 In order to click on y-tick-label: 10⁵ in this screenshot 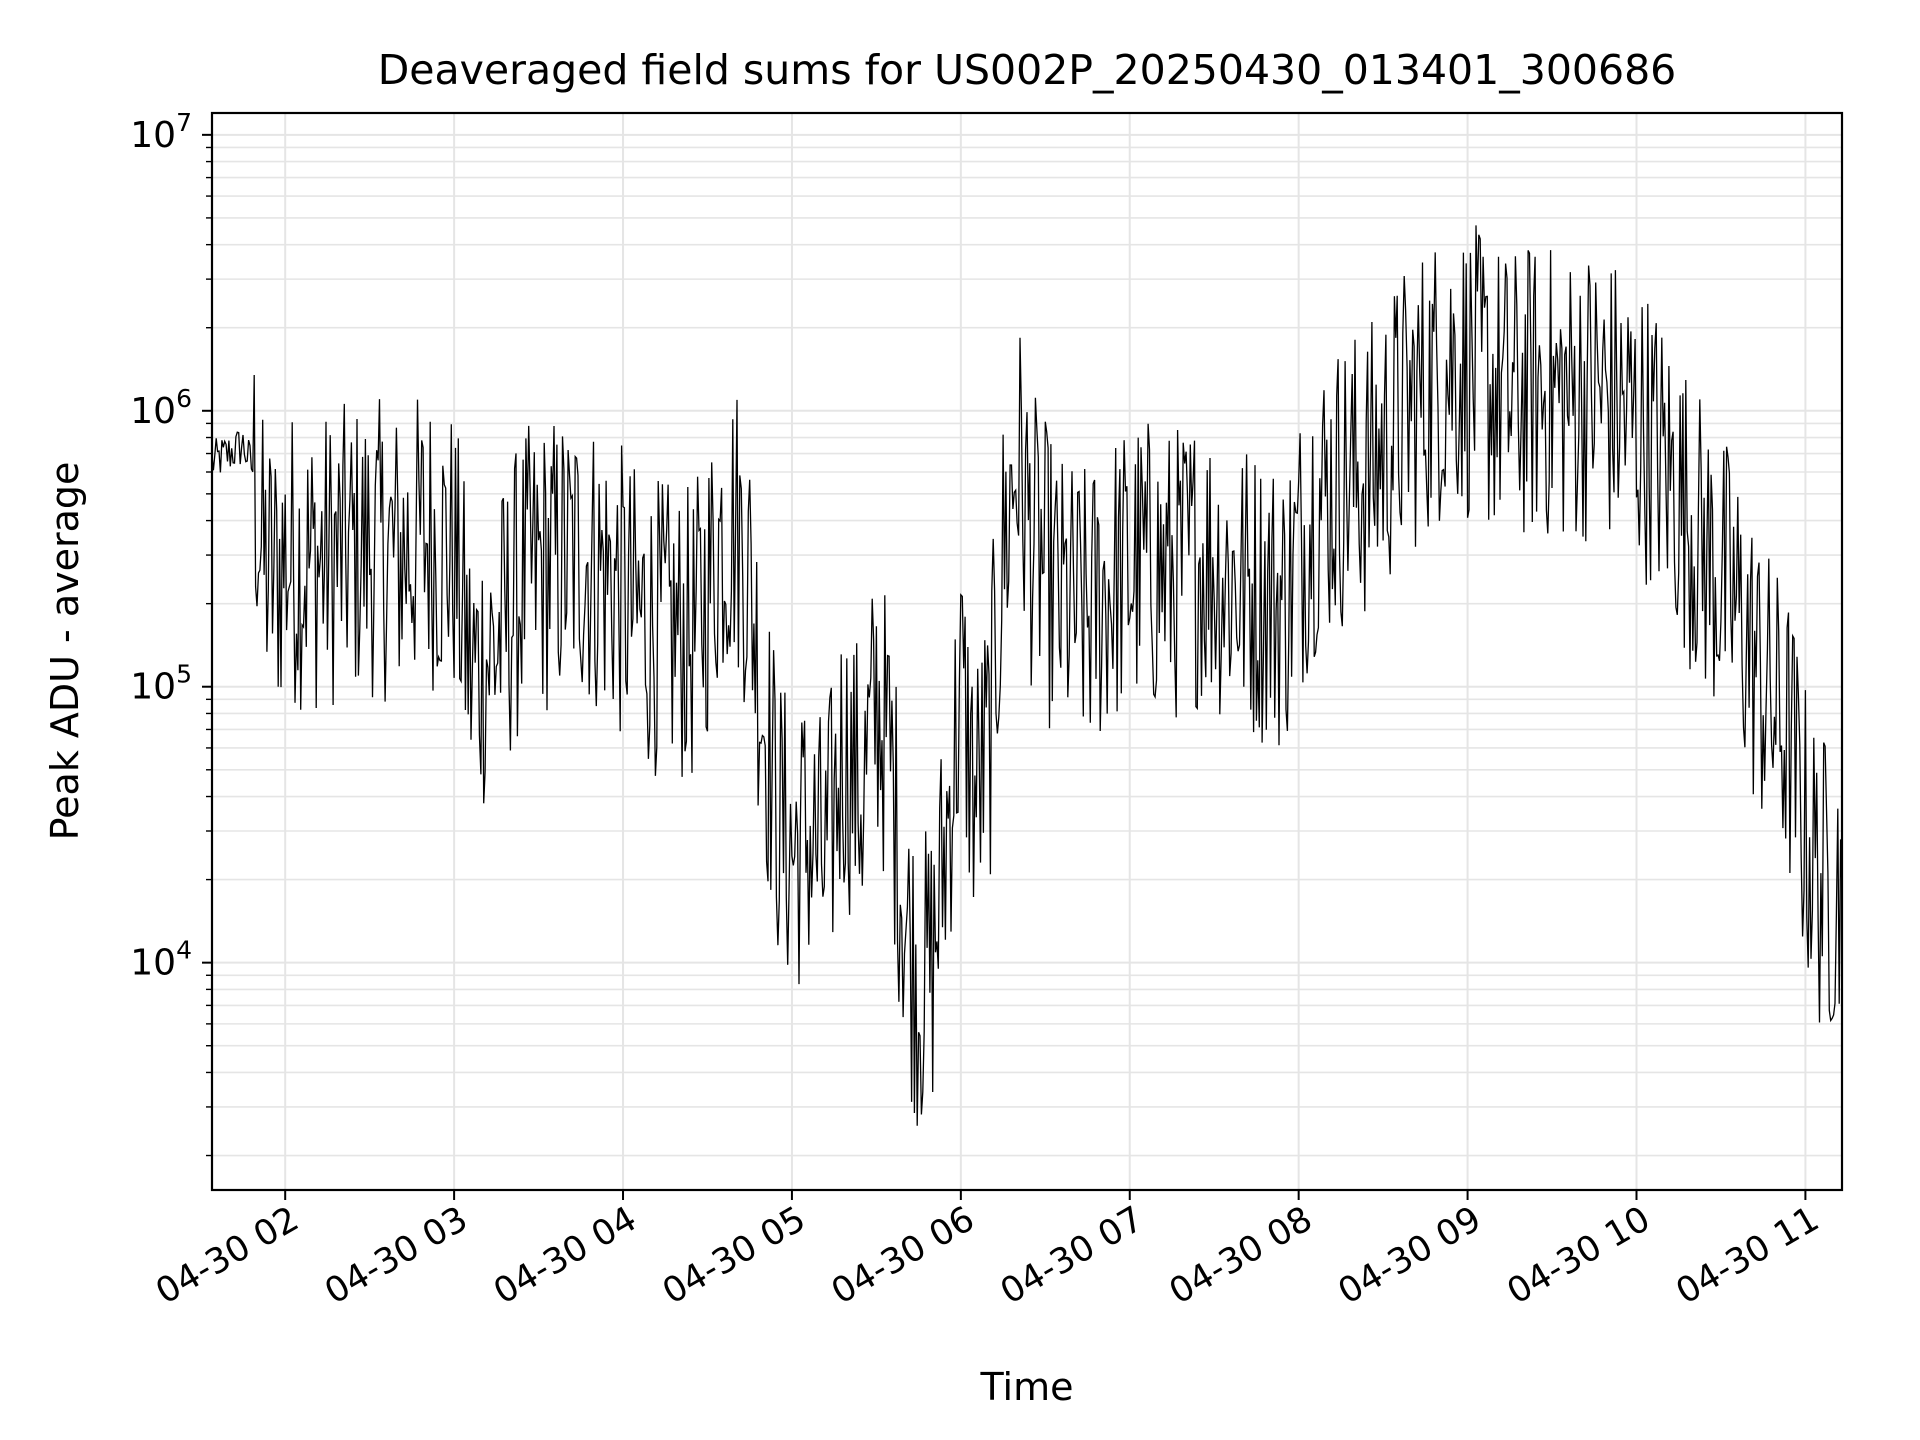, I will do `click(161, 684)`.